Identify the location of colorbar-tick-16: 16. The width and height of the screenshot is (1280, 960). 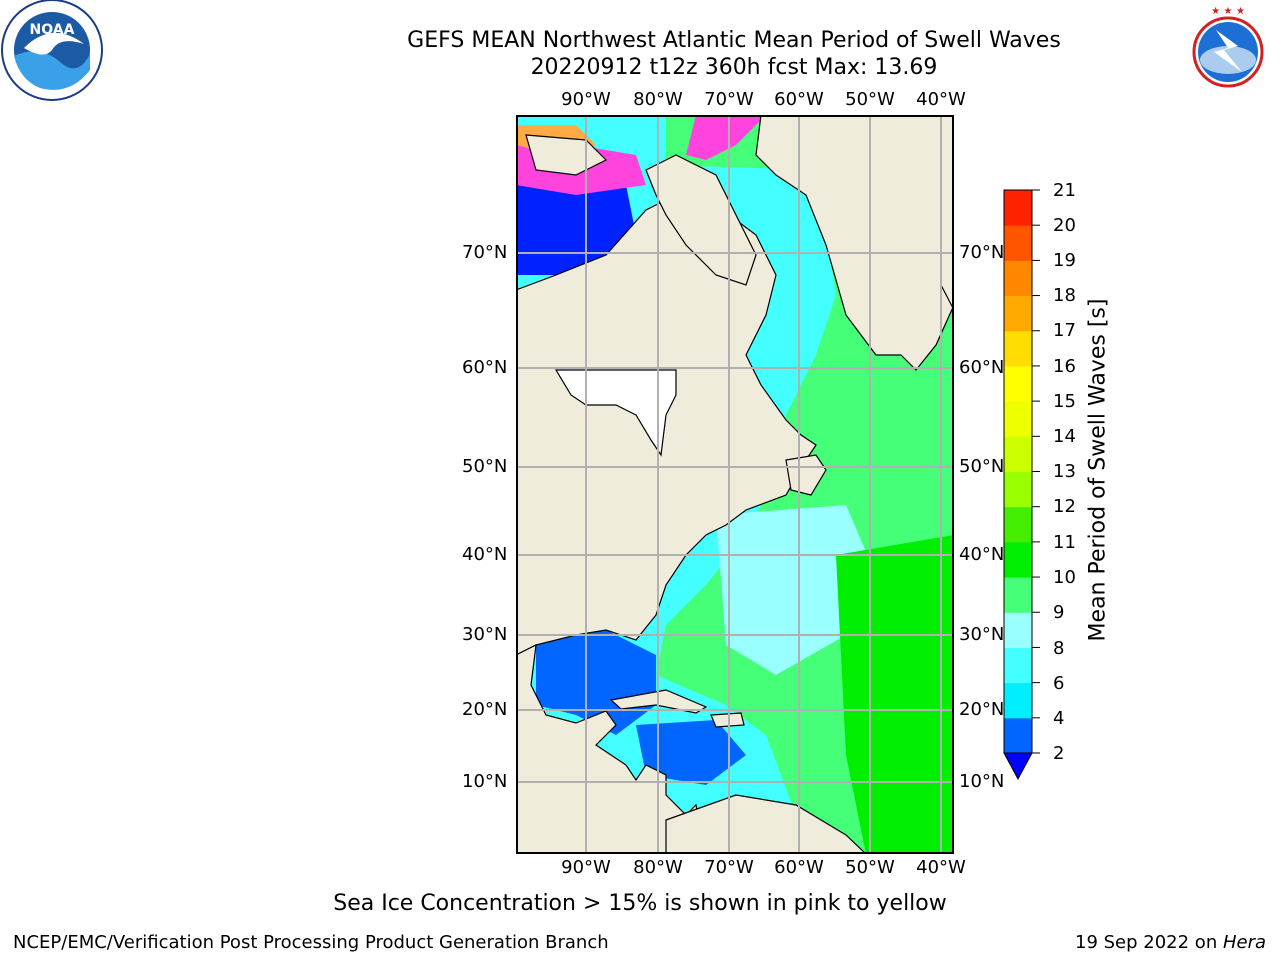
(1064, 366).